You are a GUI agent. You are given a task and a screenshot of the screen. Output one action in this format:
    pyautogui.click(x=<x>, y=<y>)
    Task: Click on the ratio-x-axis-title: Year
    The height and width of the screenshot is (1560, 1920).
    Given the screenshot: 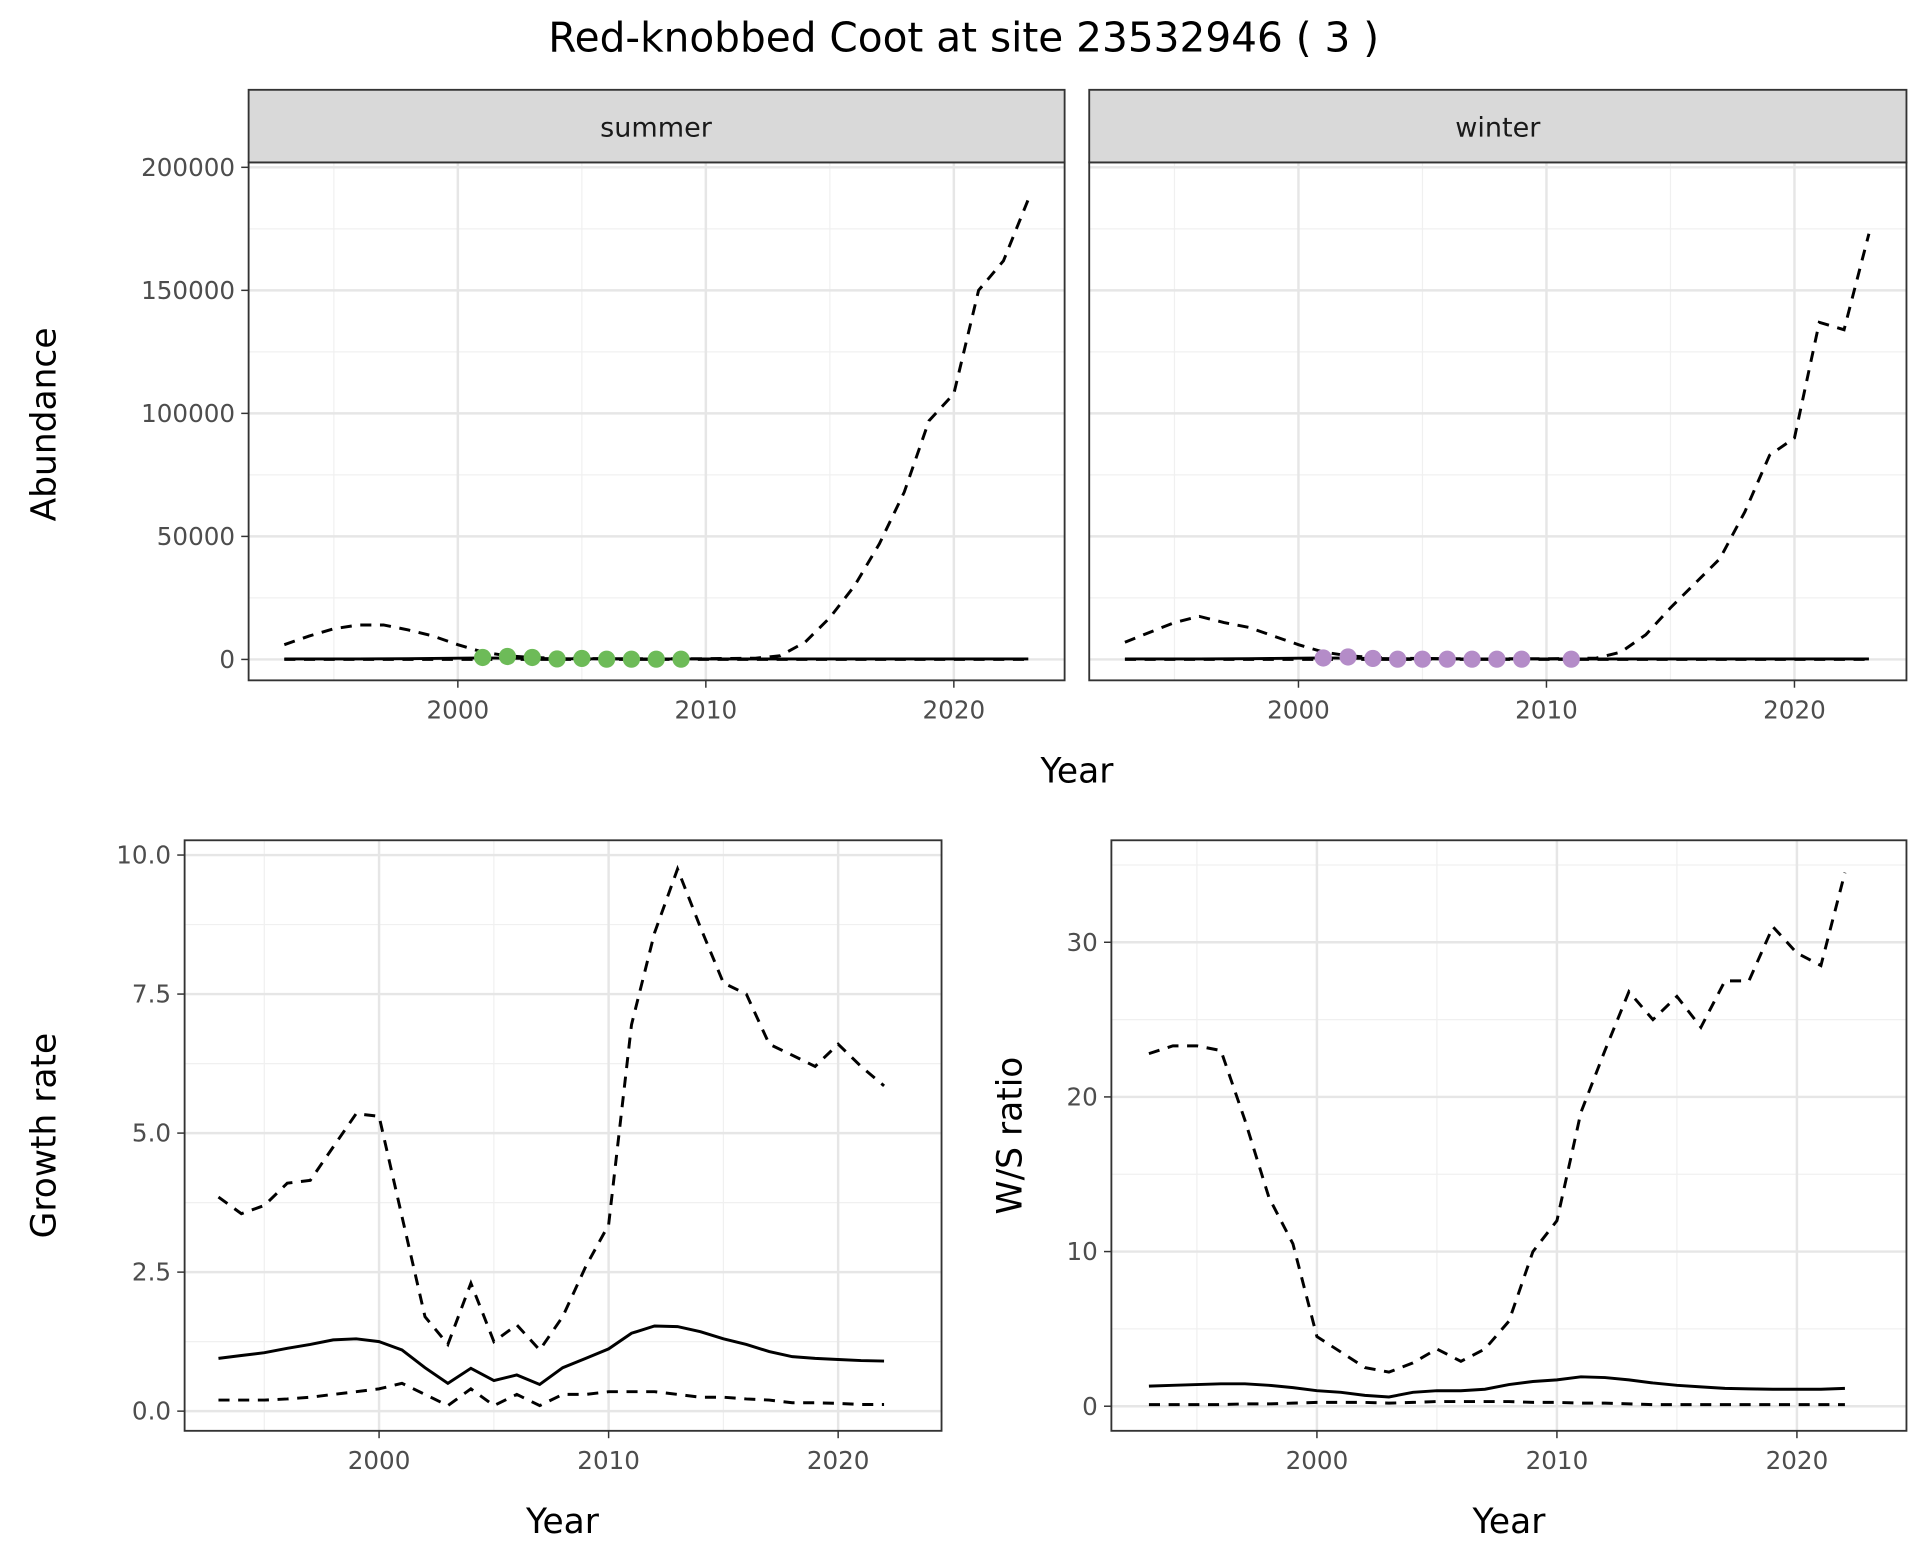 What is the action you would take?
    pyautogui.click(x=1508, y=1522)
    